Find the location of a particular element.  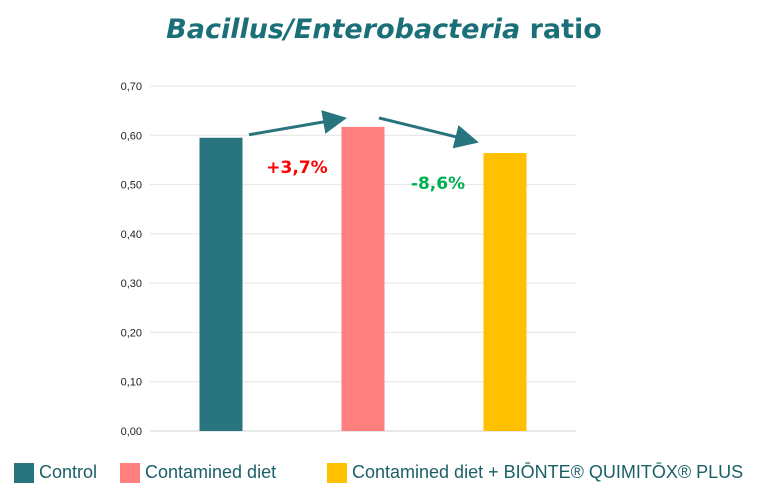

legend-item-contamined-diet: Contamined diet is located at coordinates (198, 472).